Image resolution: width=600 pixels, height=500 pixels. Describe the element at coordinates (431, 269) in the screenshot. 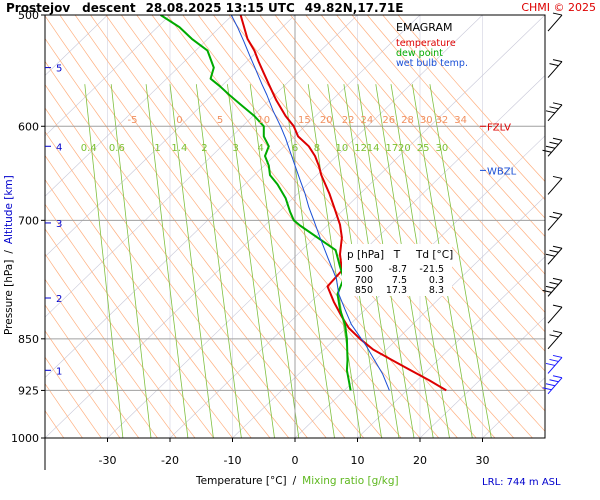

I see `table-cell: -21.5` at that location.